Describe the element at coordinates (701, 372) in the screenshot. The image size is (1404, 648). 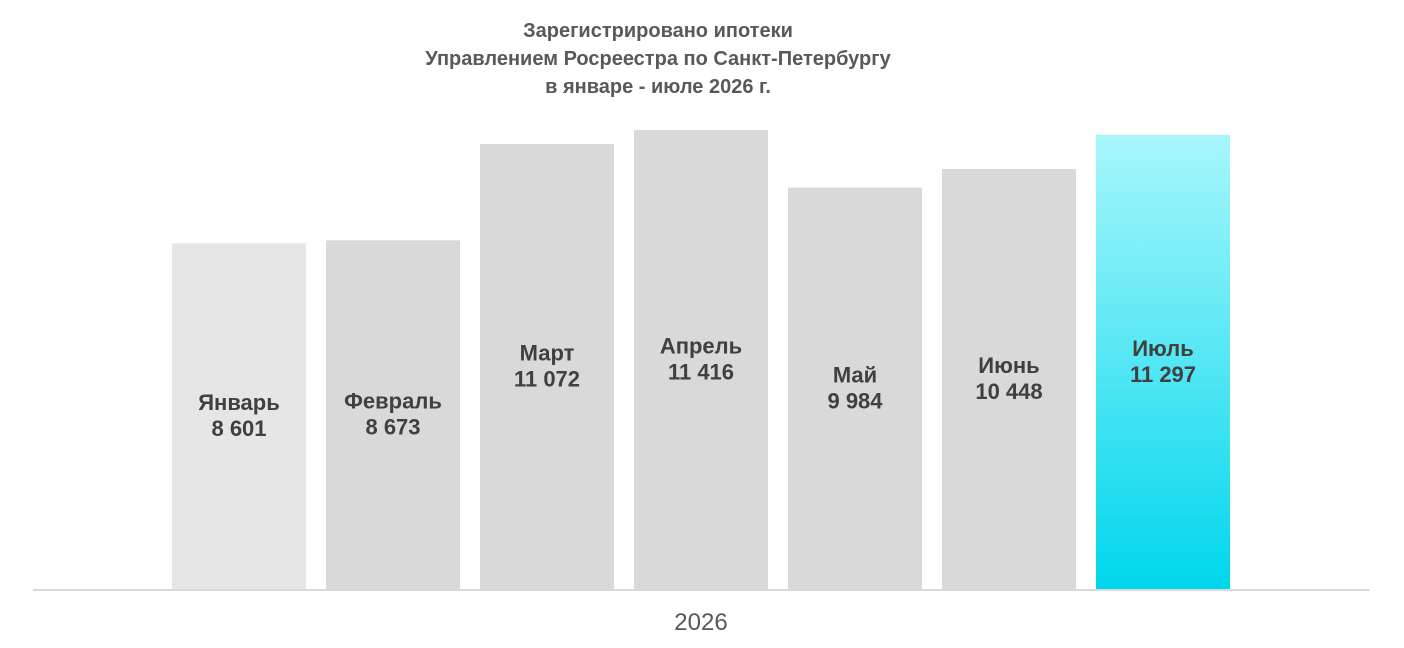
I see `bar-value-label: 11 416` at that location.